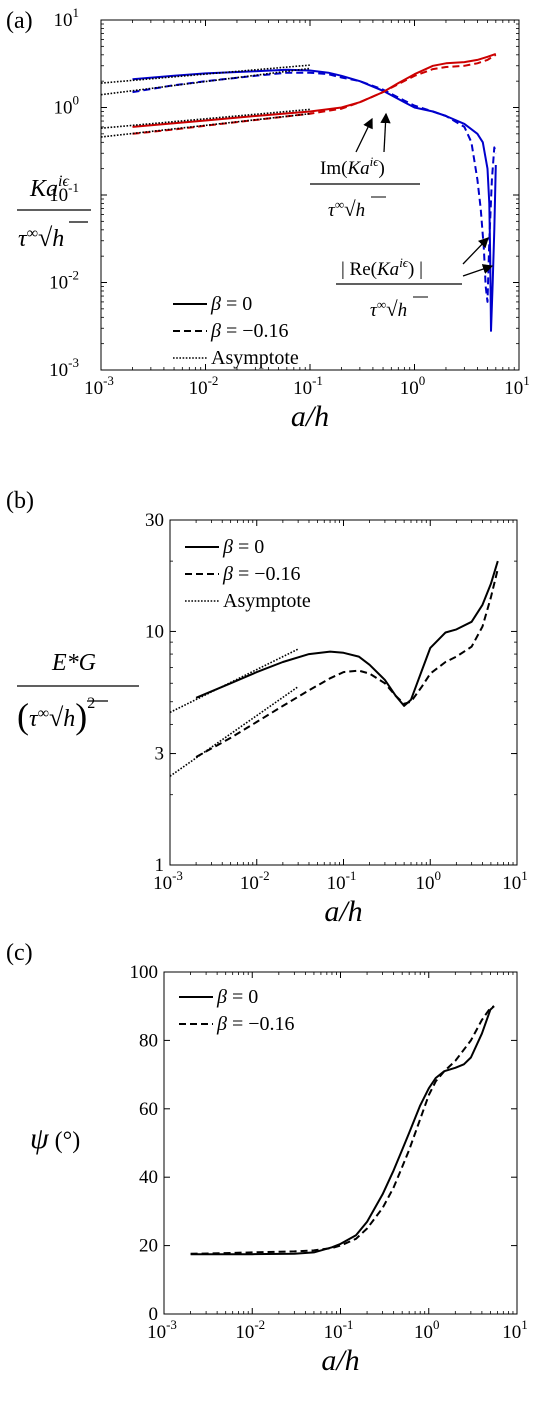 This screenshot has height=1422, width=535. Describe the element at coordinates (19, 953) in the screenshot. I see `panel-label: (c)` at that location.